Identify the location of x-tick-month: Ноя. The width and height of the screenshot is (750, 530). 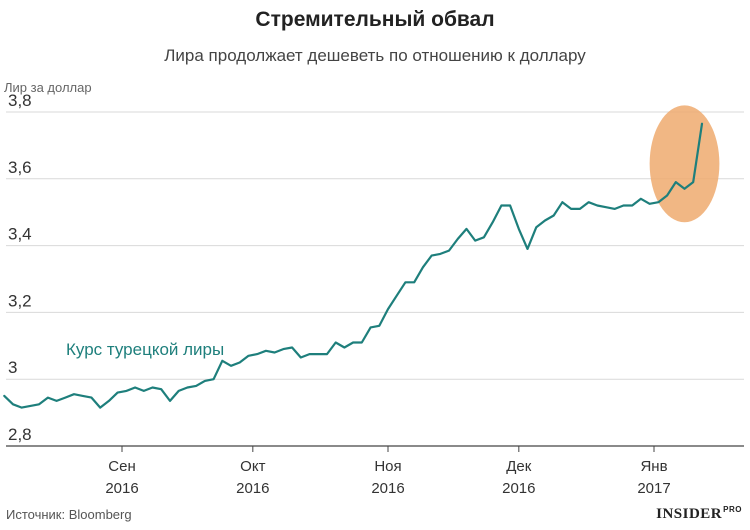
(387, 466).